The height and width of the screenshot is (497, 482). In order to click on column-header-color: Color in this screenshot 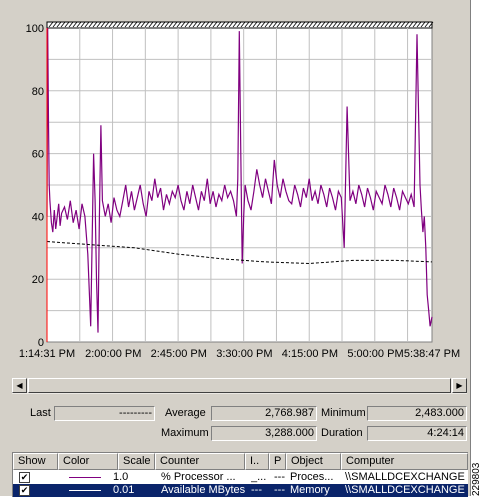, I will do `click(88, 461)`.